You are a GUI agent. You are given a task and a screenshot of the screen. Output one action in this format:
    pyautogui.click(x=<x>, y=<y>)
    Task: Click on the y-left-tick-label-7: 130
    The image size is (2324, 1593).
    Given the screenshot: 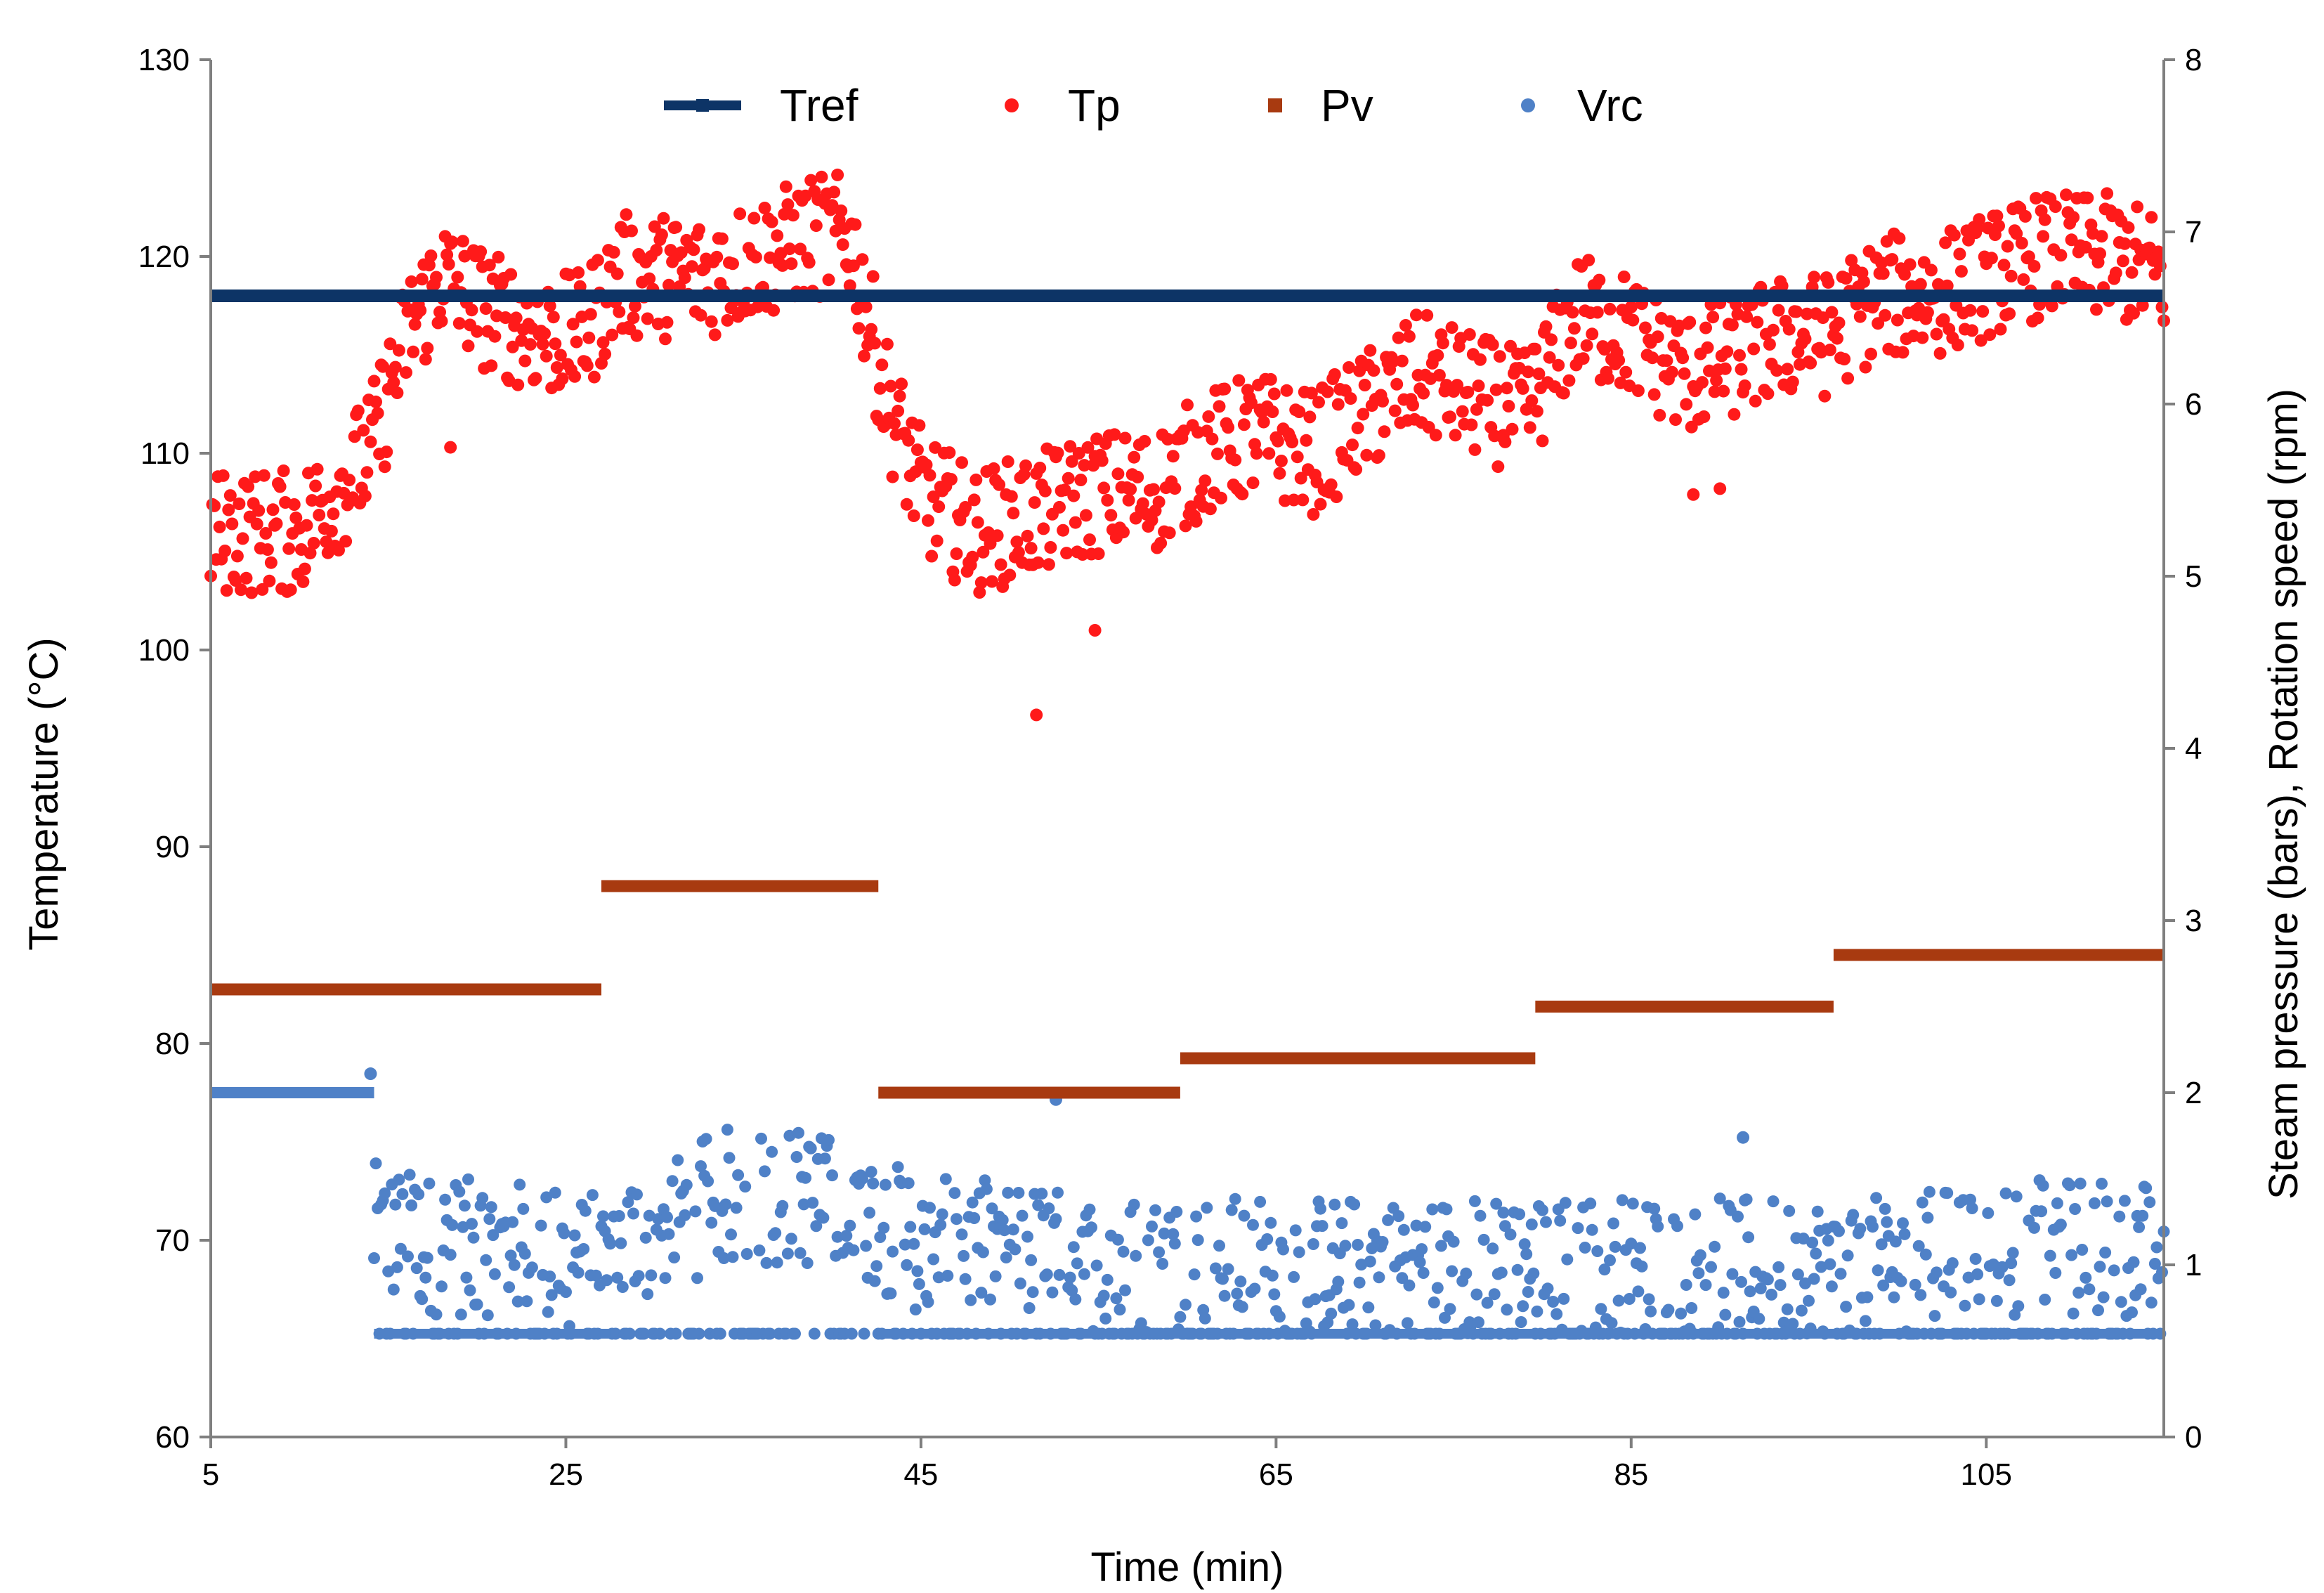 What is the action you would take?
    pyautogui.click(x=164, y=60)
    